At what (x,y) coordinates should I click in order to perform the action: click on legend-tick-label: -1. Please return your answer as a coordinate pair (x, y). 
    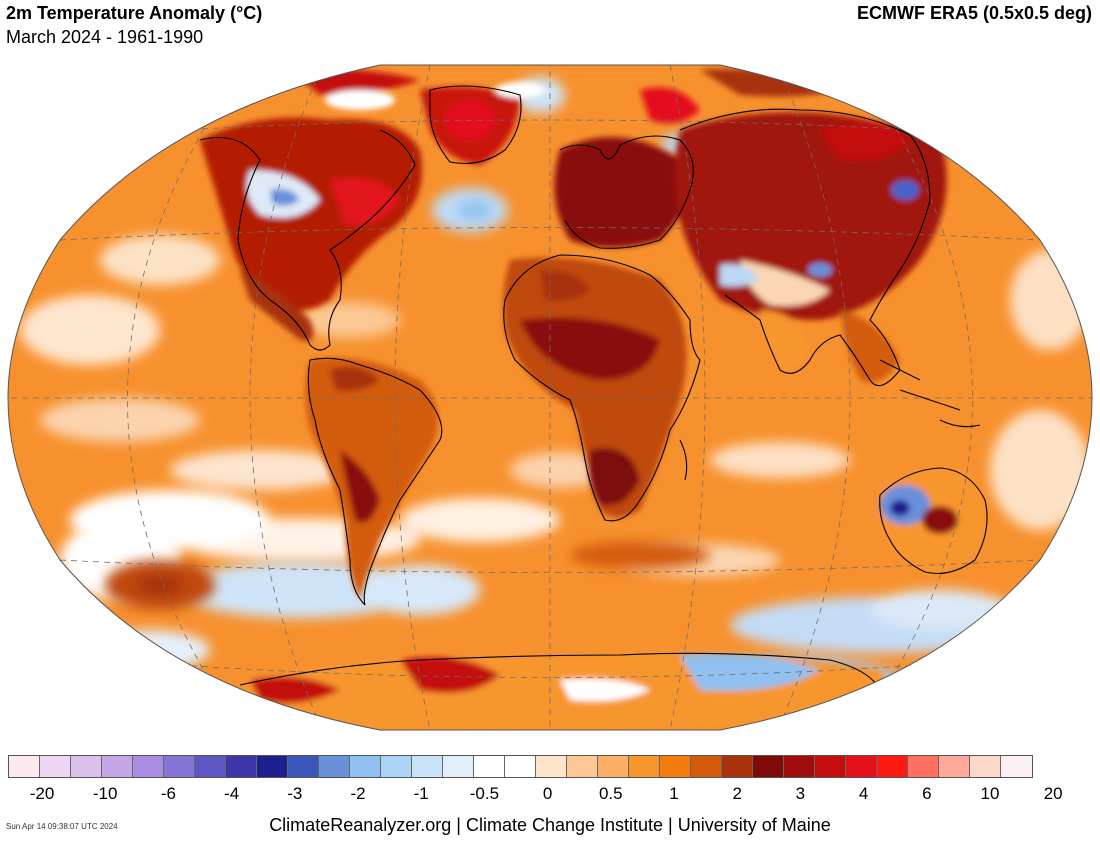
    Looking at the image, I should click on (421, 793).